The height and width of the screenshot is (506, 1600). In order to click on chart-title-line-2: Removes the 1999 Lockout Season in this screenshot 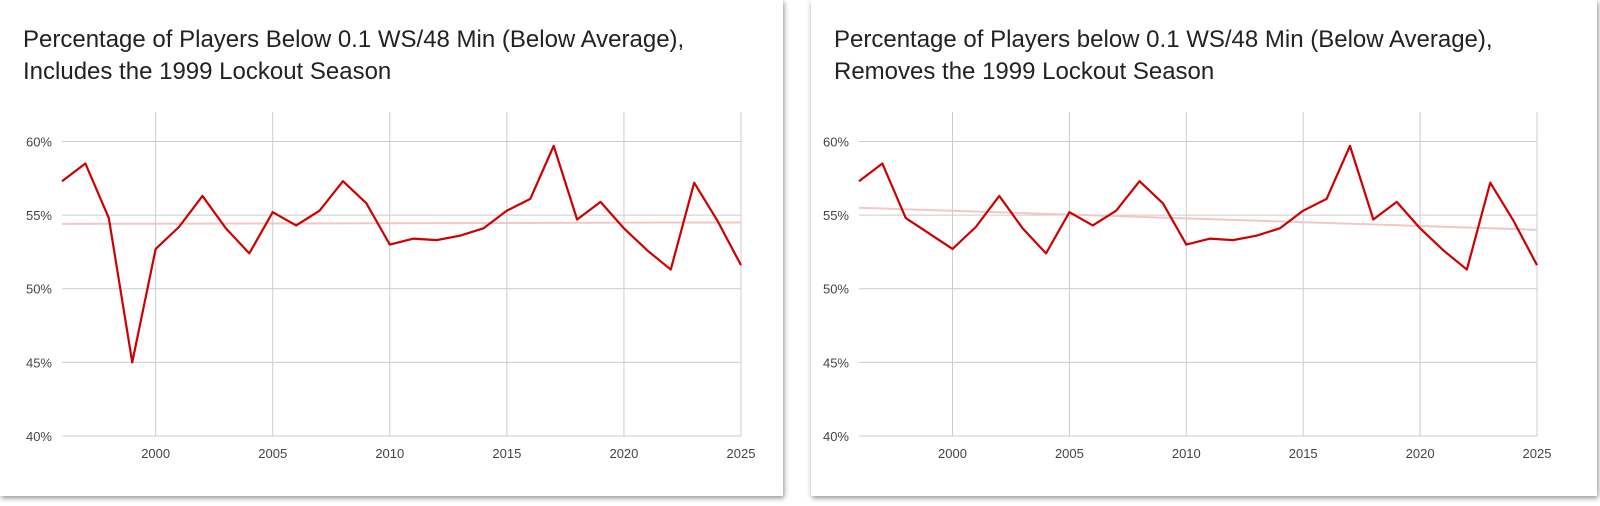, I will do `click(1024, 71)`.